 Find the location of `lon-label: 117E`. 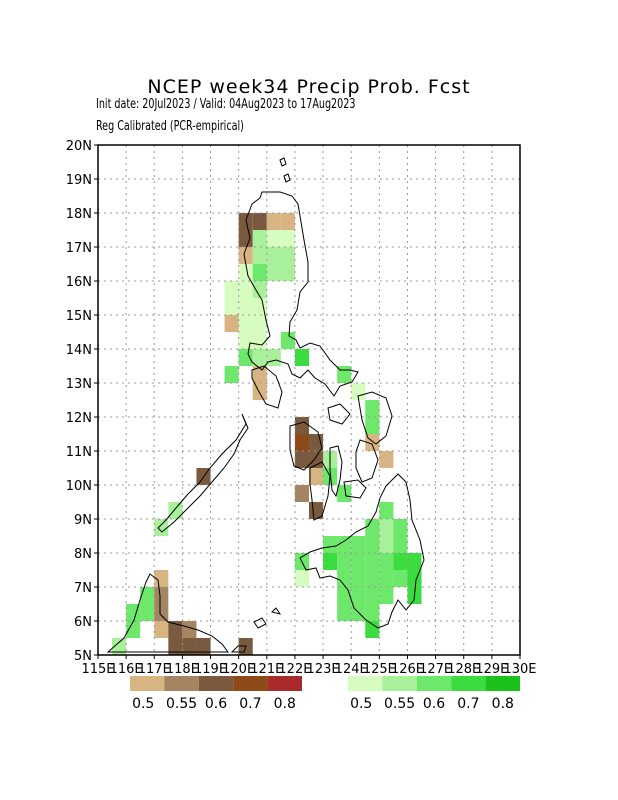

lon-label: 117E is located at coordinates (154, 669).